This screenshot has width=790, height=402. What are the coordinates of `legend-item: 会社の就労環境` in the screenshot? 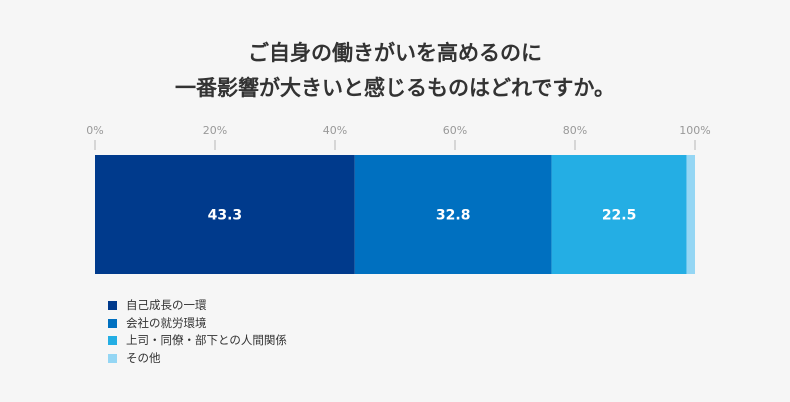 It's located at (197, 324).